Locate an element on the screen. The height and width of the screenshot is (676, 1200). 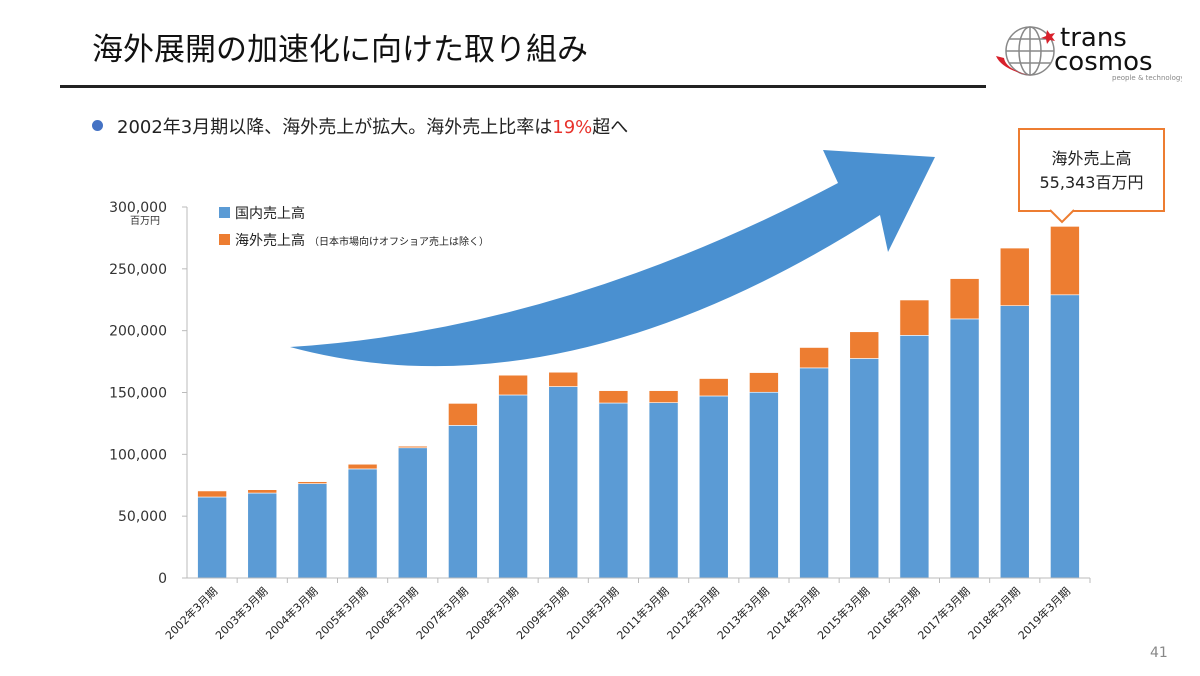
overseas-sales-callout: 海外売上高 55,343百万円 is located at coordinates (1091, 170).